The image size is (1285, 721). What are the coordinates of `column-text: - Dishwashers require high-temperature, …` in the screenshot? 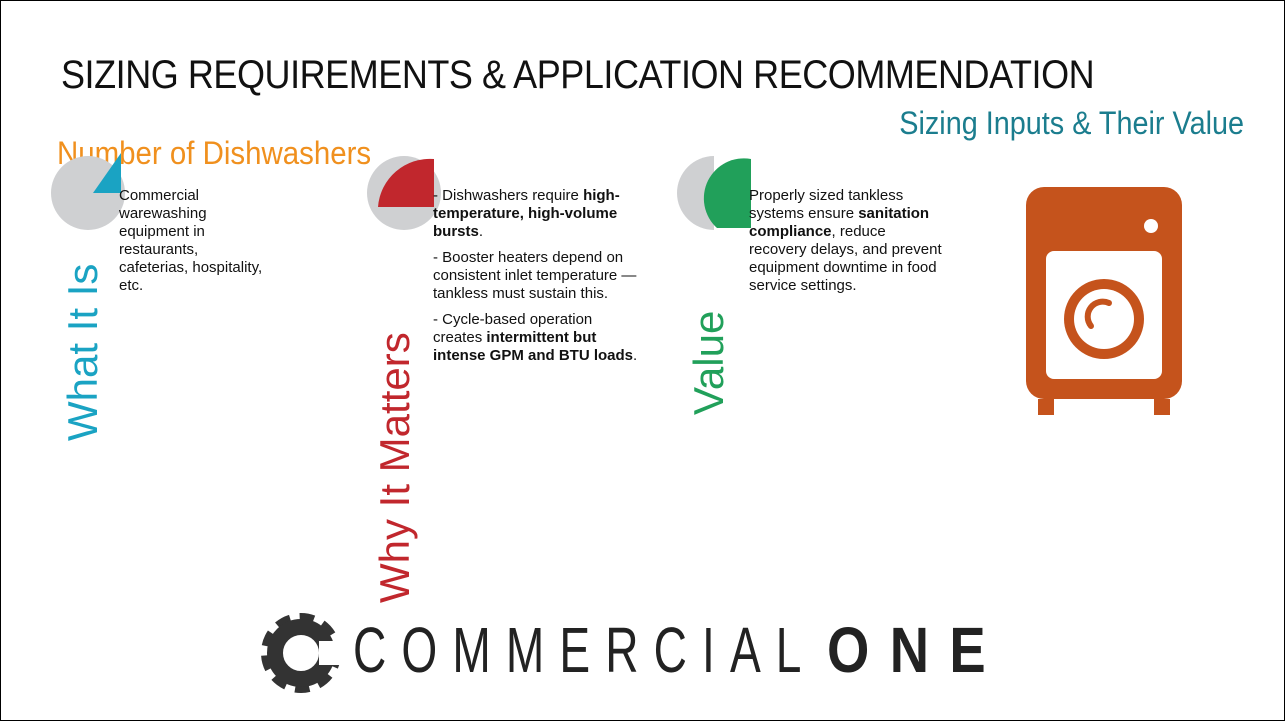 It's located at (539, 280).